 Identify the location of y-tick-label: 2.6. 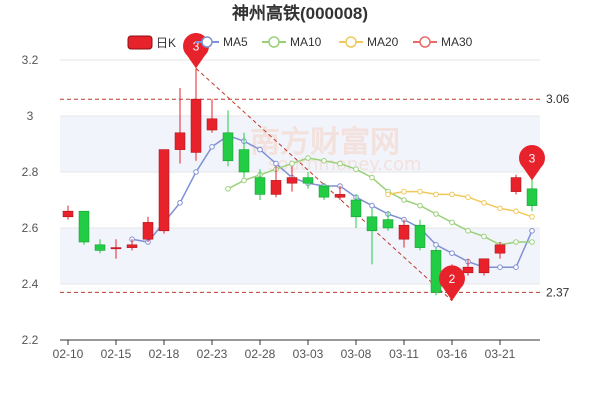
(30, 228).